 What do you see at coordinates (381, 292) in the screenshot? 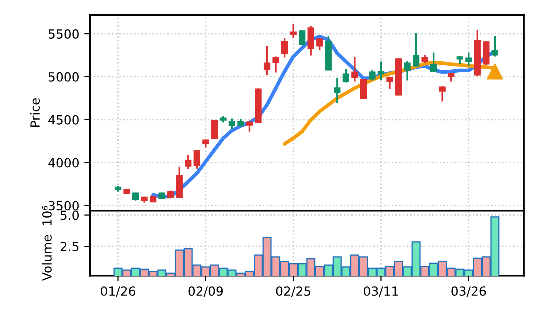
I see `x-tick-label: 03/11` at bounding box center [381, 292].